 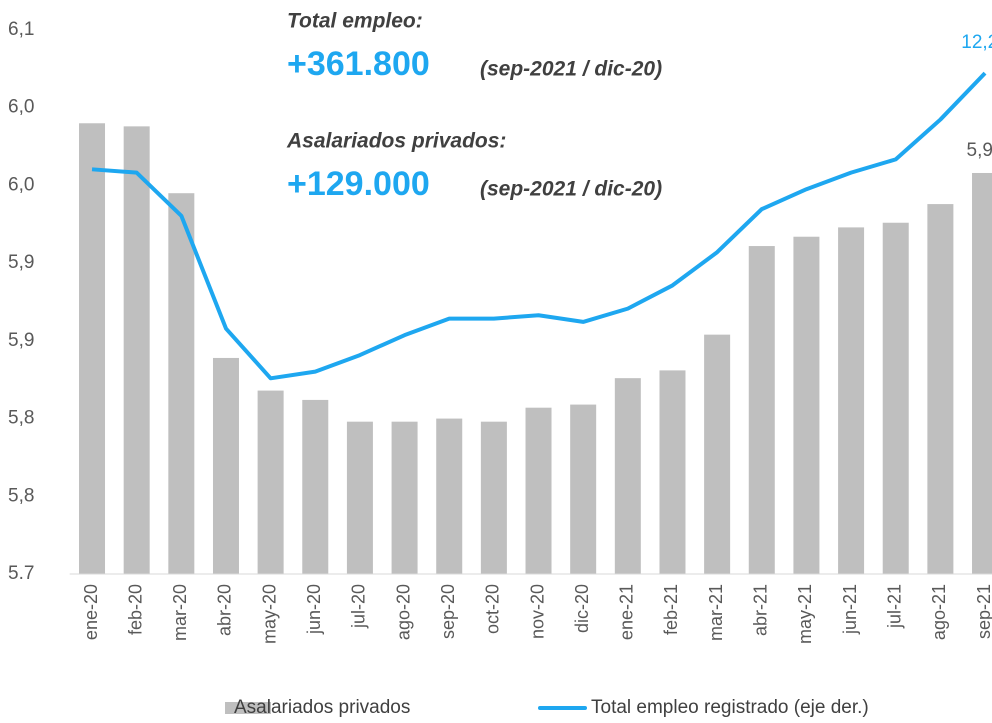 What do you see at coordinates (21, 29) in the screenshot?
I see `y-tick-label: 6,1` at bounding box center [21, 29].